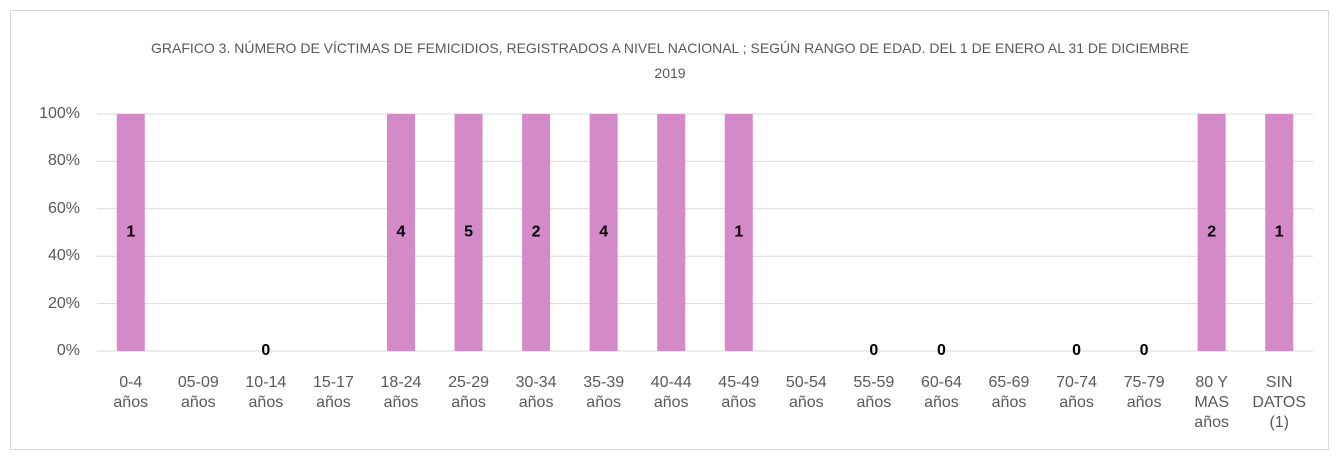  What do you see at coordinates (63, 161) in the screenshot?
I see `y-tick-label: 80%` at bounding box center [63, 161].